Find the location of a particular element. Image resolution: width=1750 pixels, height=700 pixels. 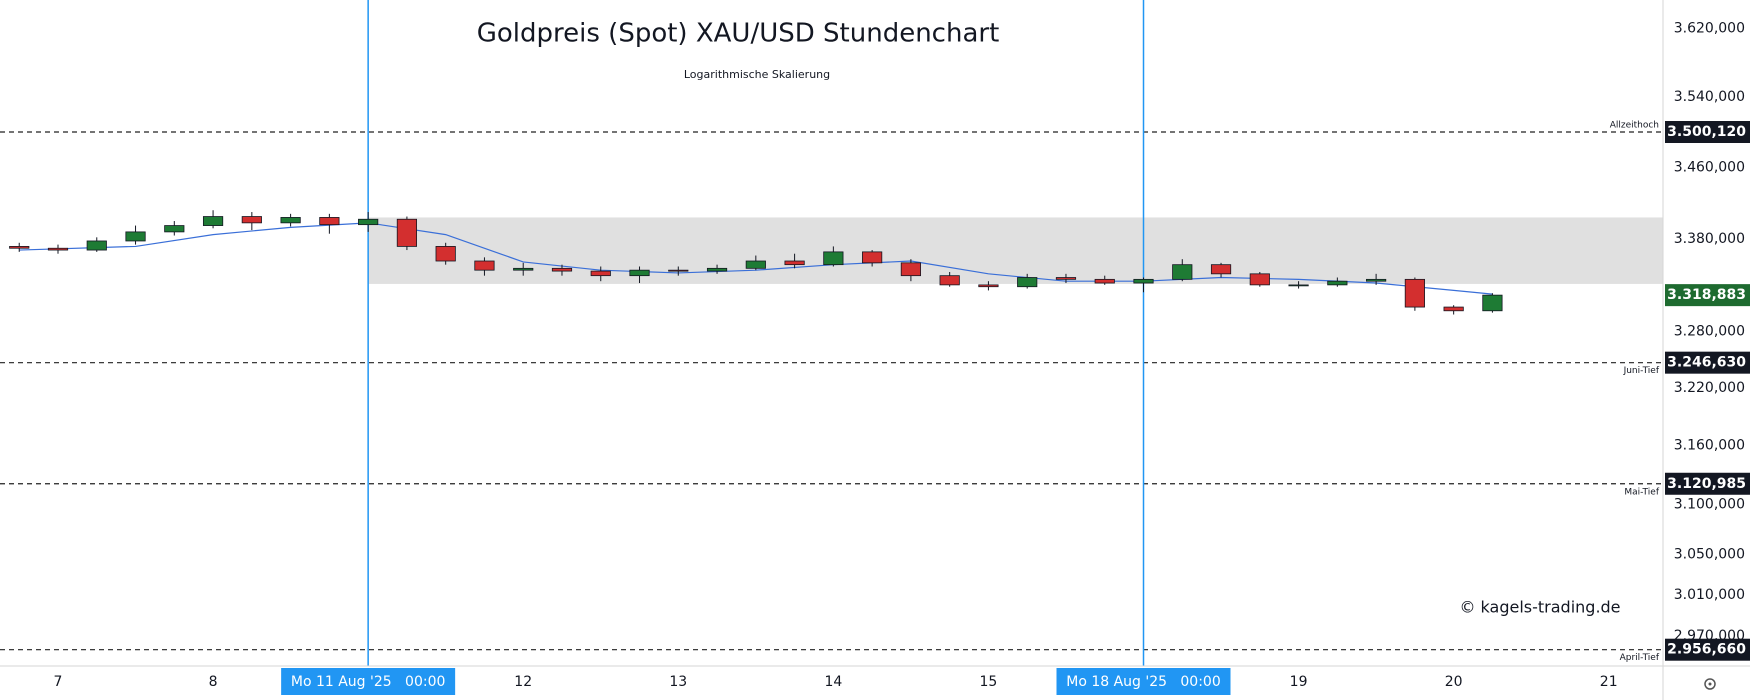

level-name: April-Tief is located at coordinates (1640, 658).